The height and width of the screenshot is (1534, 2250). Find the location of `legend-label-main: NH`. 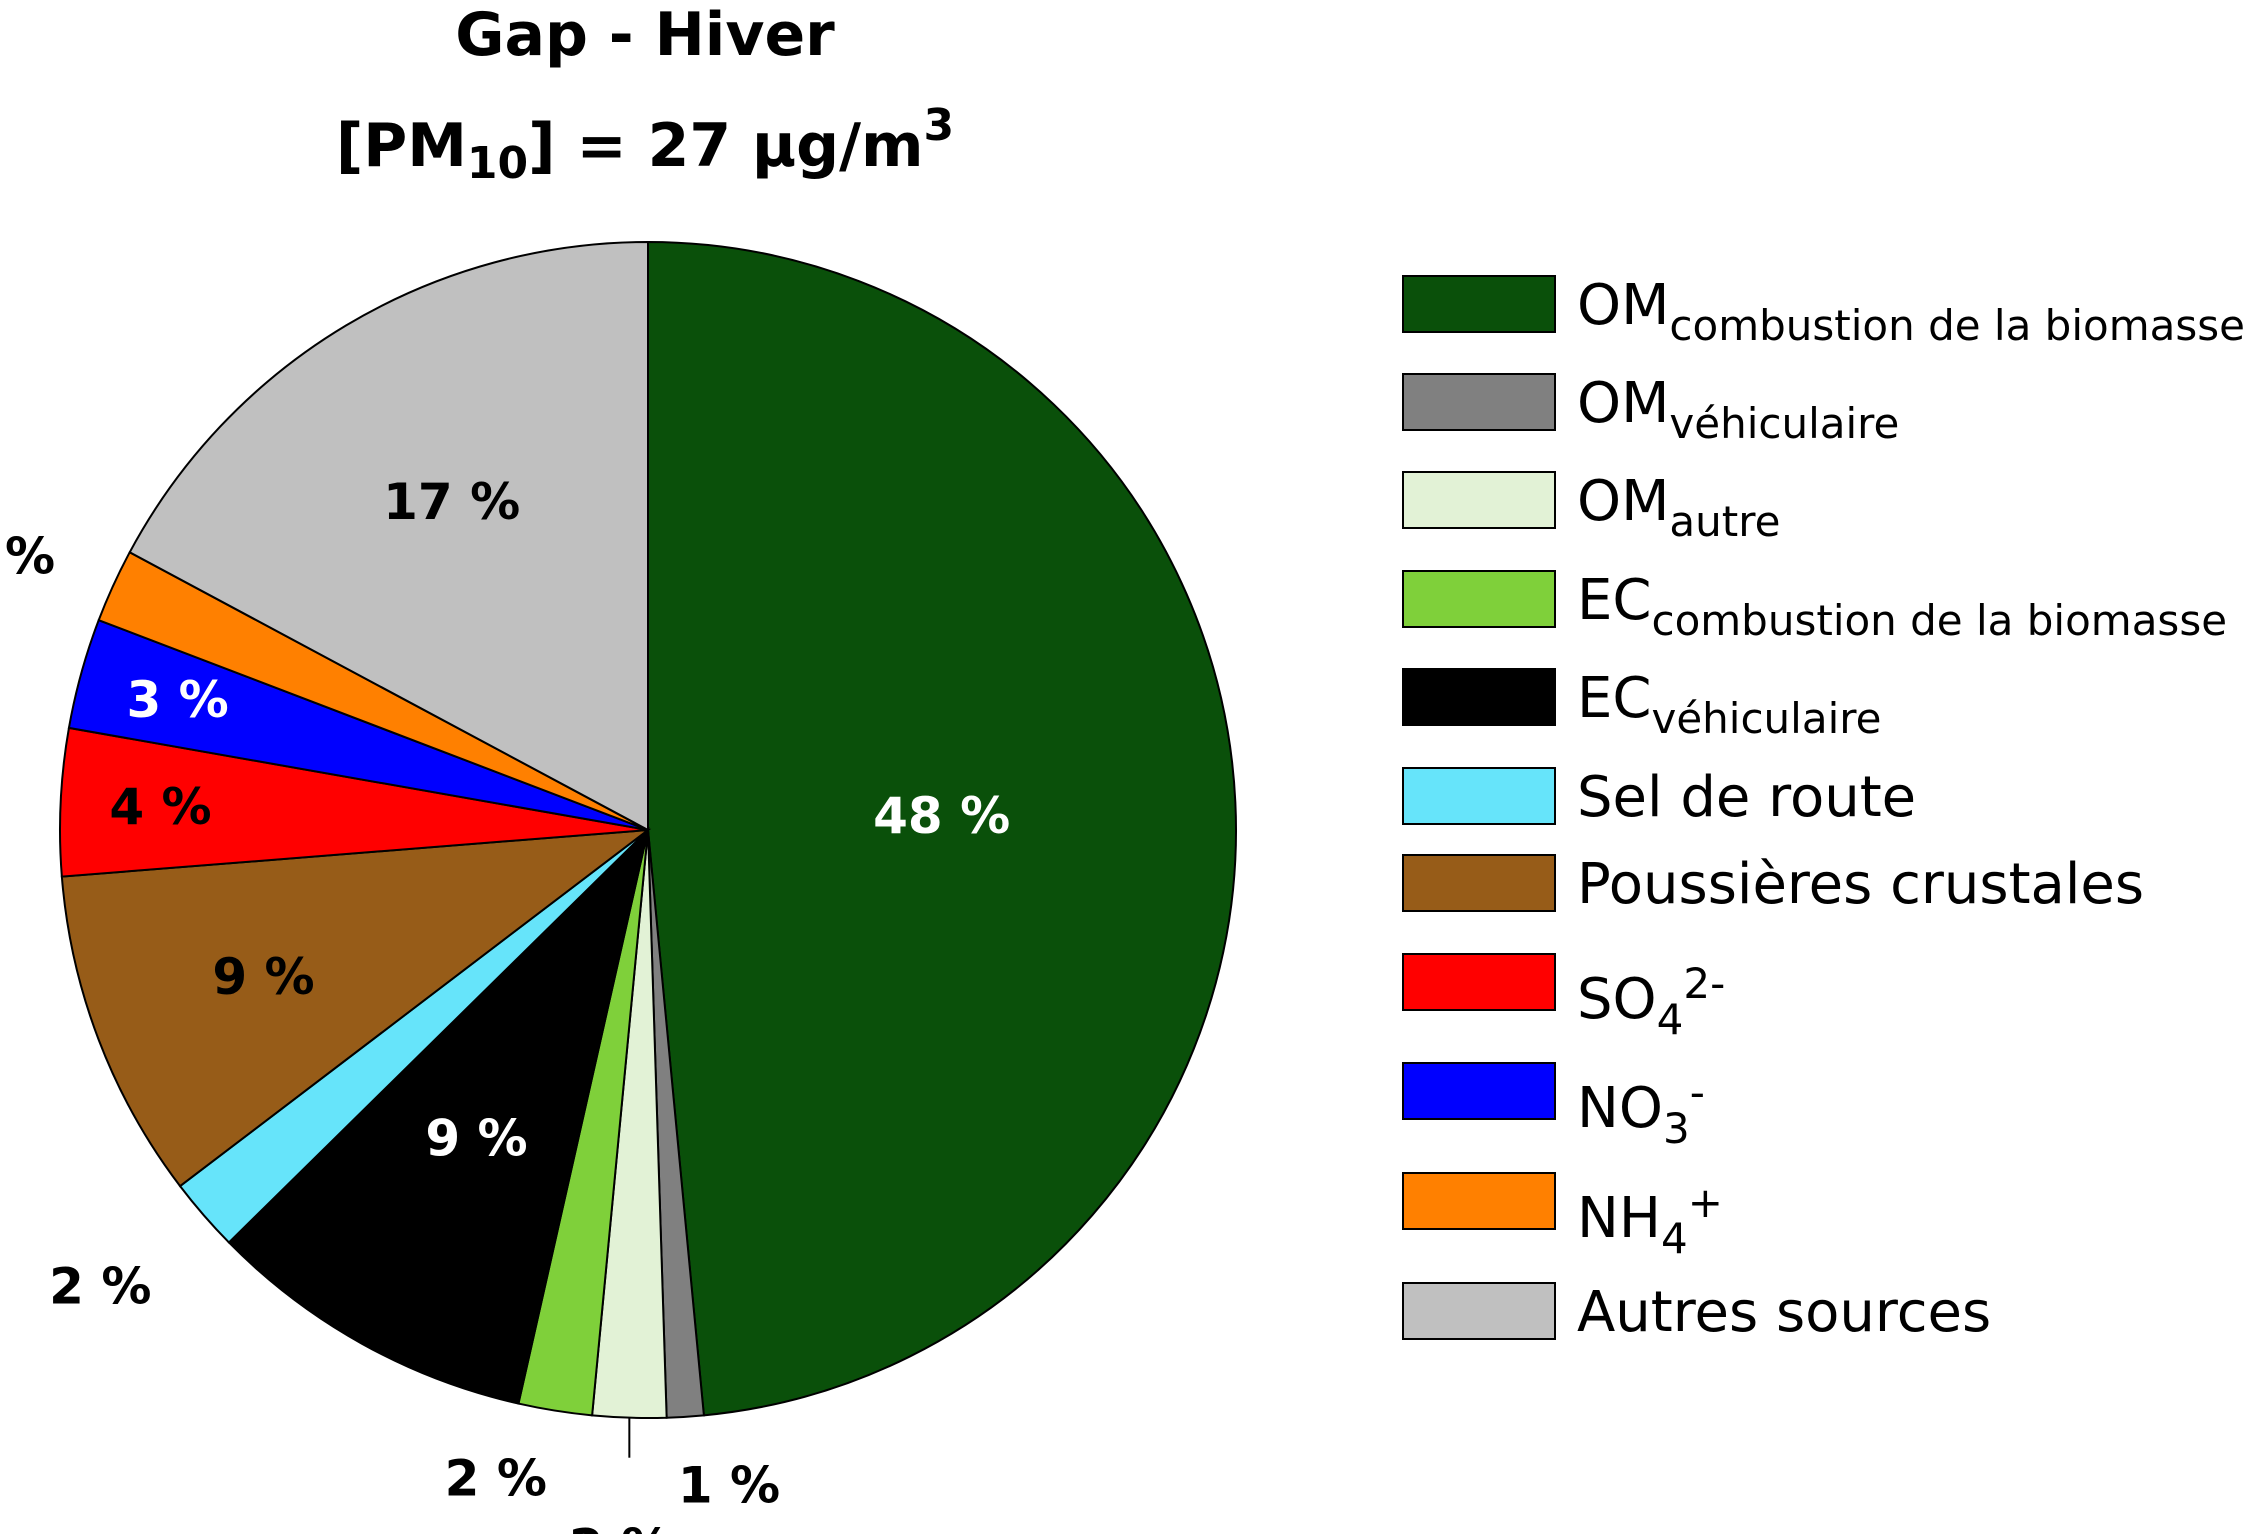

legend-label-main: NH is located at coordinates (1619, 1218).